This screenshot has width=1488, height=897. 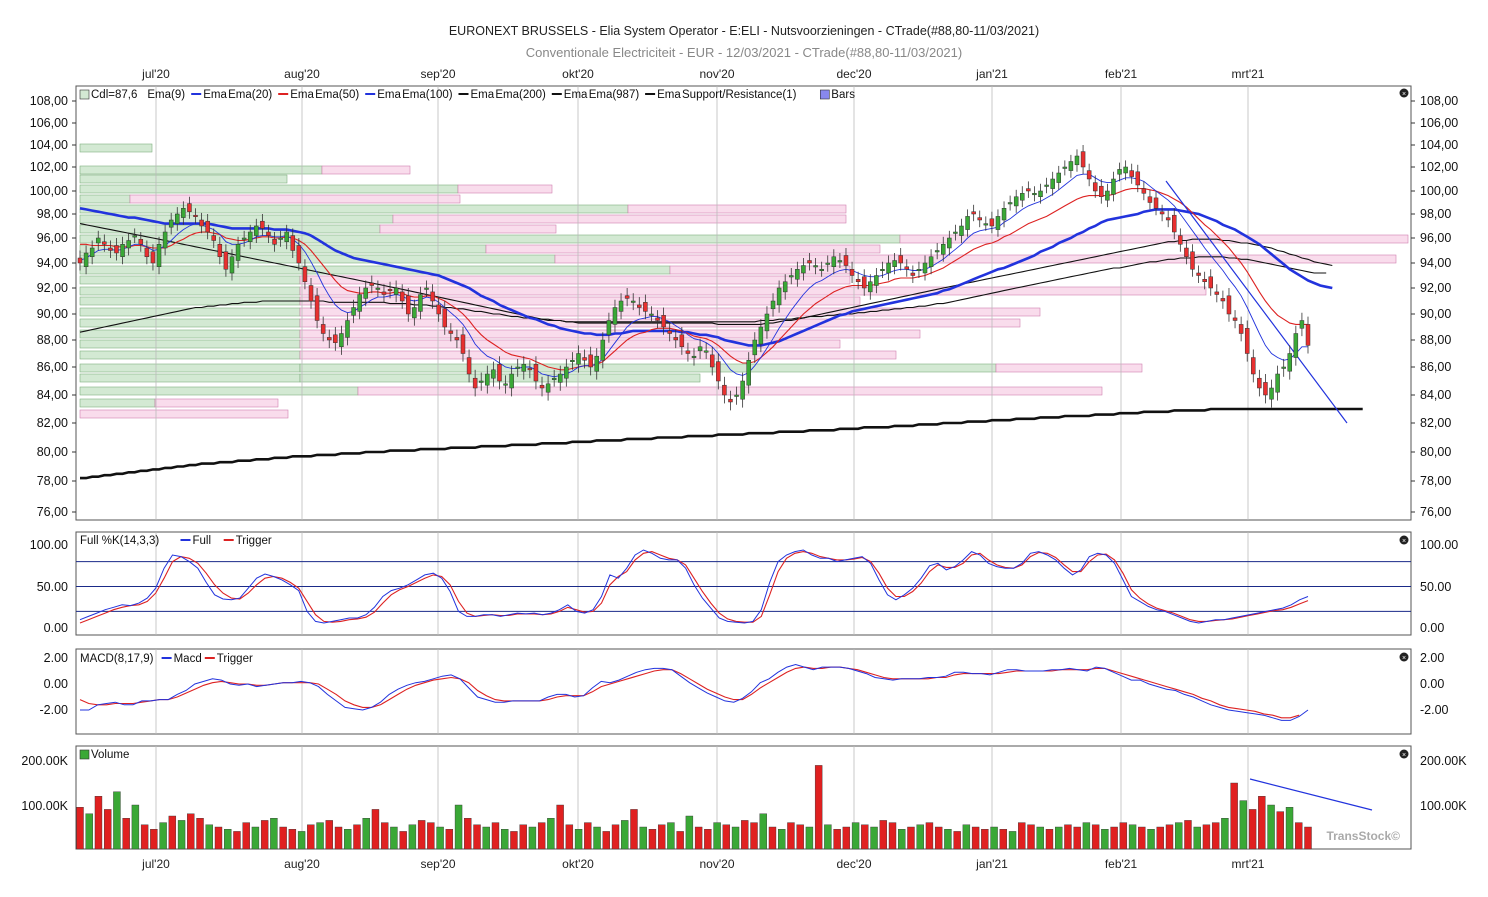 What do you see at coordinates (155, 74) in the screenshot?
I see `month-label-top: jul'20` at bounding box center [155, 74].